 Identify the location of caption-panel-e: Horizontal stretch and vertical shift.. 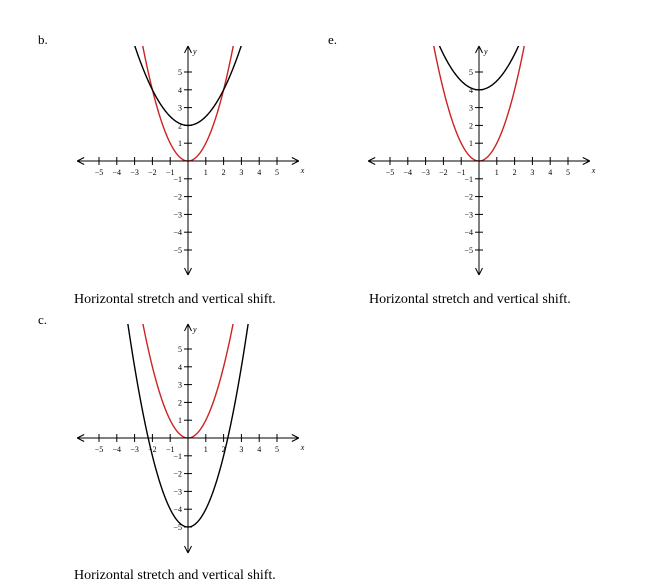
(470, 299).